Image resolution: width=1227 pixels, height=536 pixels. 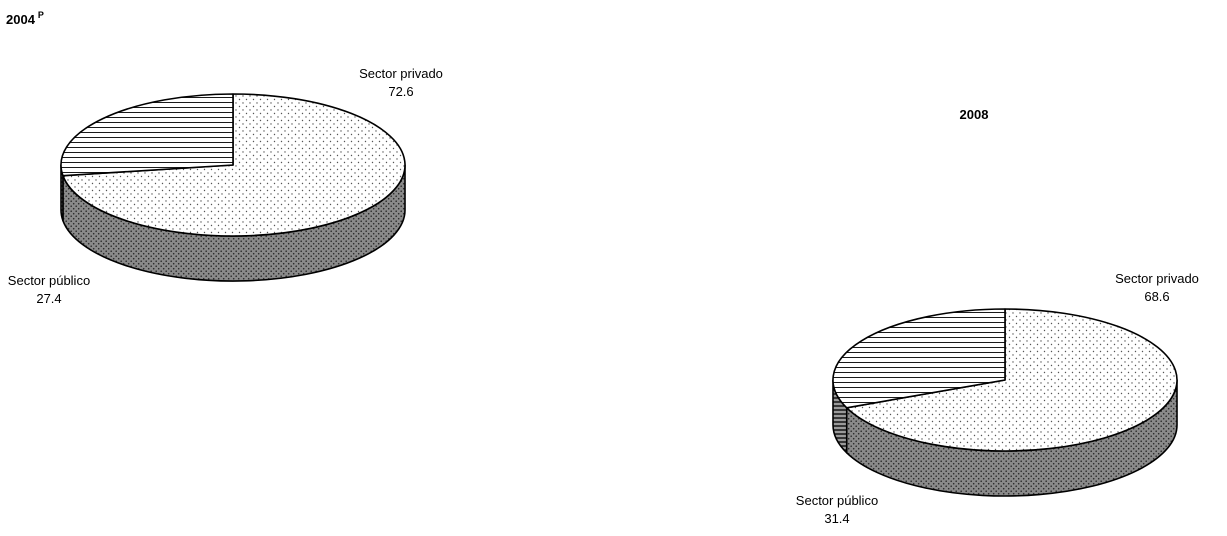 I want to click on slice-value-sector-publico: 31.4, so click(x=836, y=518).